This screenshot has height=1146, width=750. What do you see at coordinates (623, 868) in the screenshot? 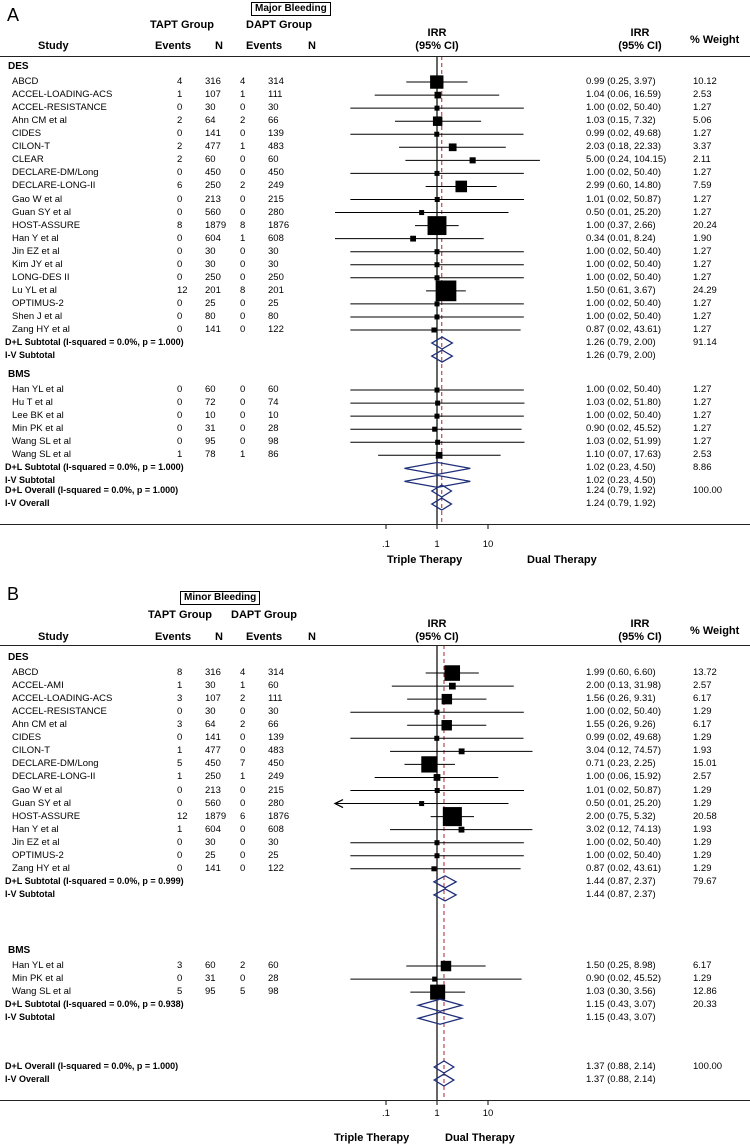
I see `irr-ci-value: 0.87 (0.02, 43.61)` at bounding box center [623, 868].